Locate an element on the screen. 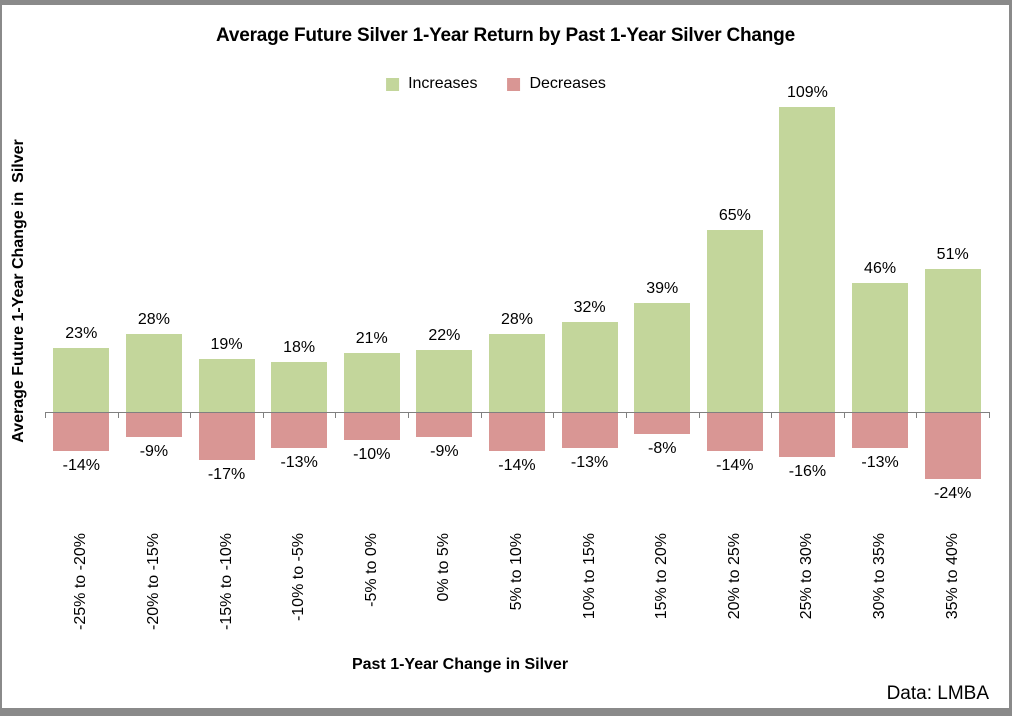 The height and width of the screenshot is (716, 1012). x-category-label: -15% to -10% is located at coordinates (226, 581).